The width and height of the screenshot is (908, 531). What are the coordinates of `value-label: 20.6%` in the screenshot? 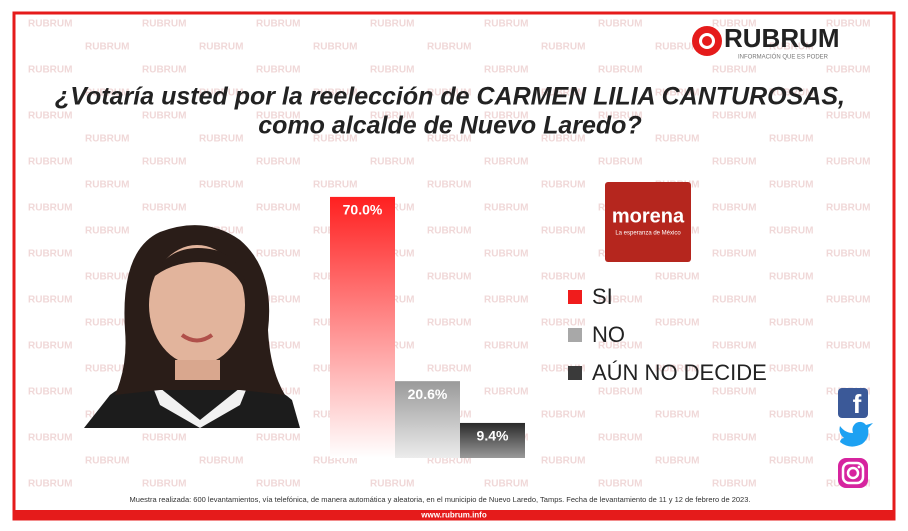 It's located at (428, 394).